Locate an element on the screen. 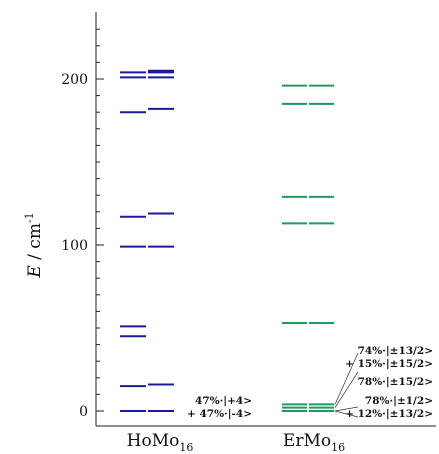 The height and width of the screenshot is (454, 439). annotation-er-a5: + 12%·|±13/2> is located at coordinates (389, 414).